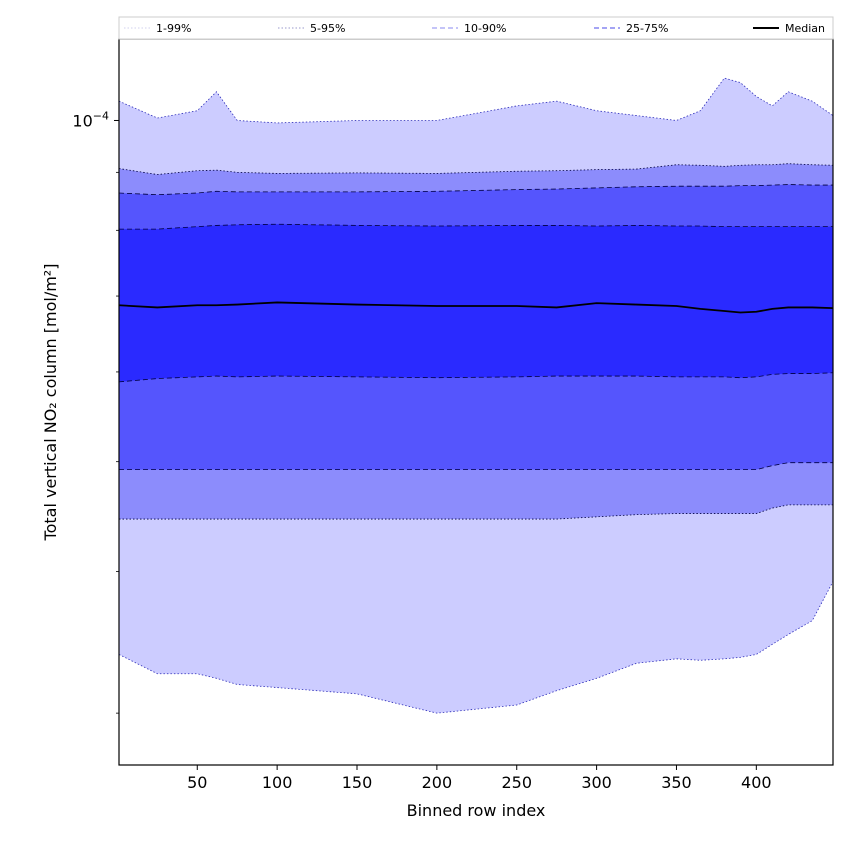 The height and width of the screenshot is (850, 850). What do you see at coordinates (50, 403) in the screenshot?
I see `y-axis-label: Total vertical NO₂ column [mol/m²]` at bounding box center [50, 403].